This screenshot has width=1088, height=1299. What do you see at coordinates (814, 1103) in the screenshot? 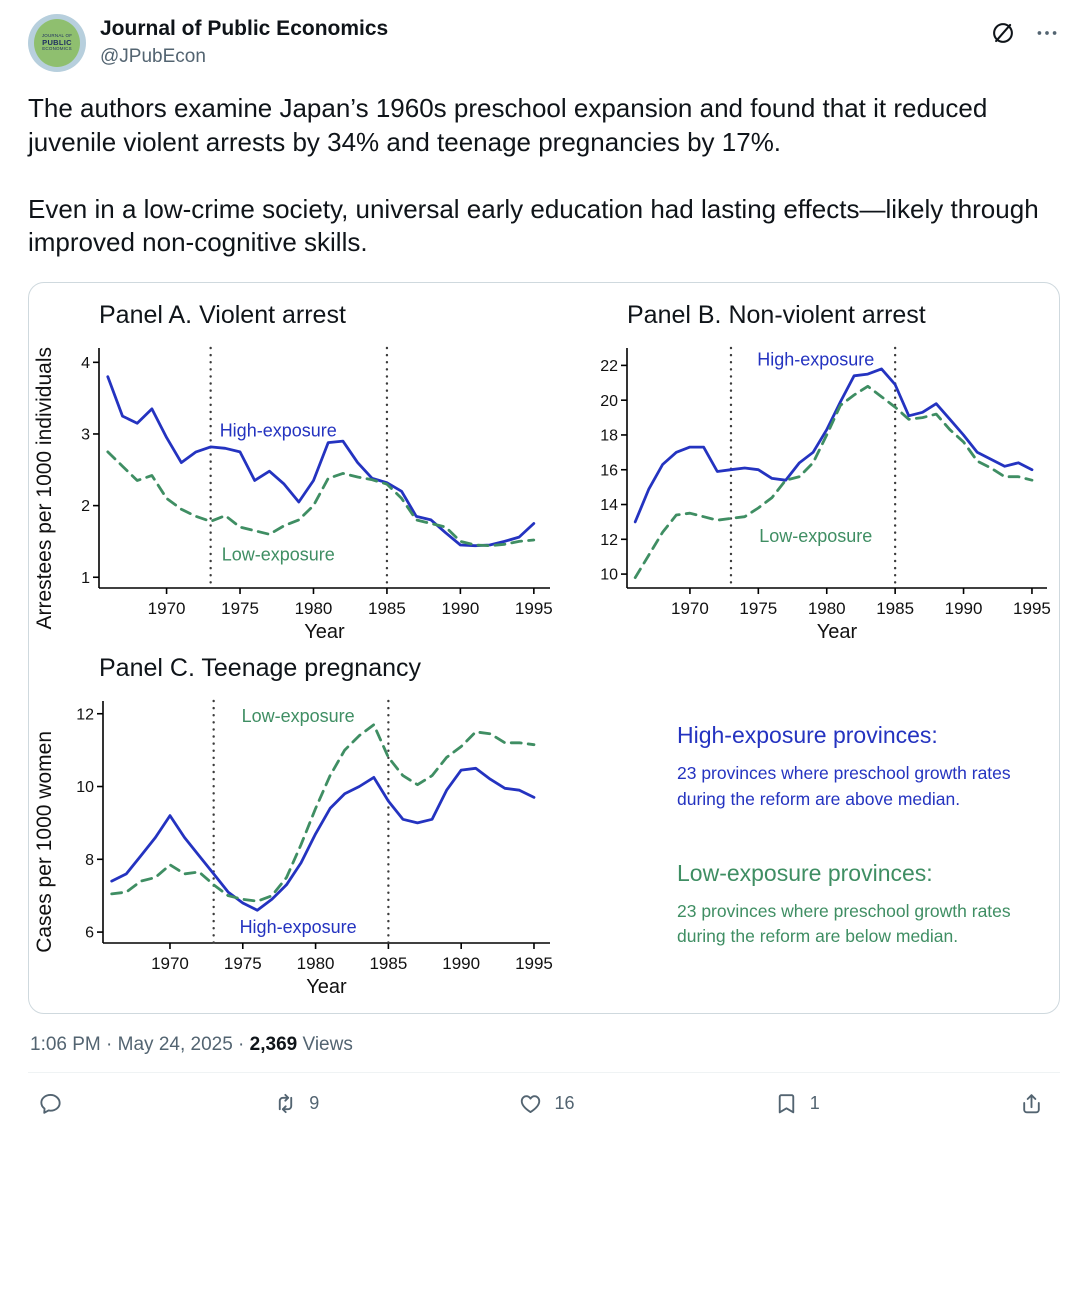
I see `bookmark-count: 1` at bounding box center [814, 1103].